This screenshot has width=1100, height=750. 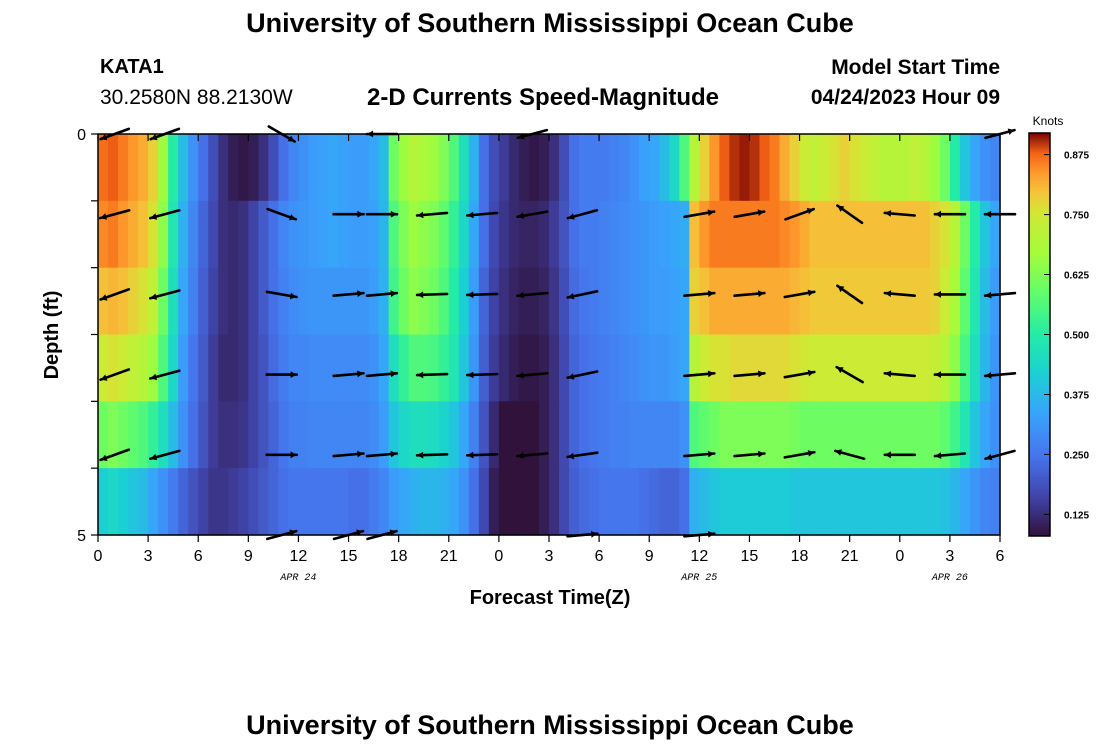 What do you see at coordinates (1048, 121) in the screenshot?
I see `colorbar-unit: Knots` at bounding box center [1048, 121].